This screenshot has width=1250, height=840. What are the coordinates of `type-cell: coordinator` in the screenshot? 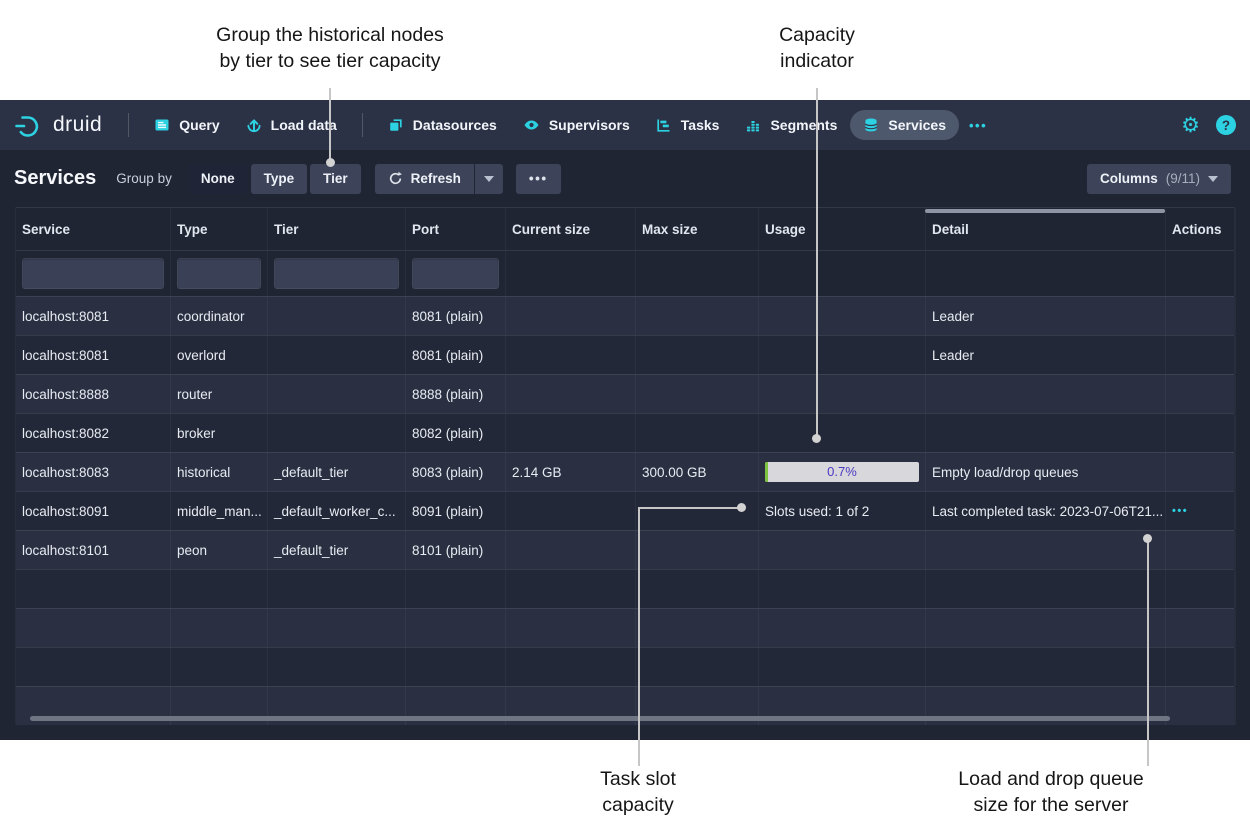 It's located at (219, 316).